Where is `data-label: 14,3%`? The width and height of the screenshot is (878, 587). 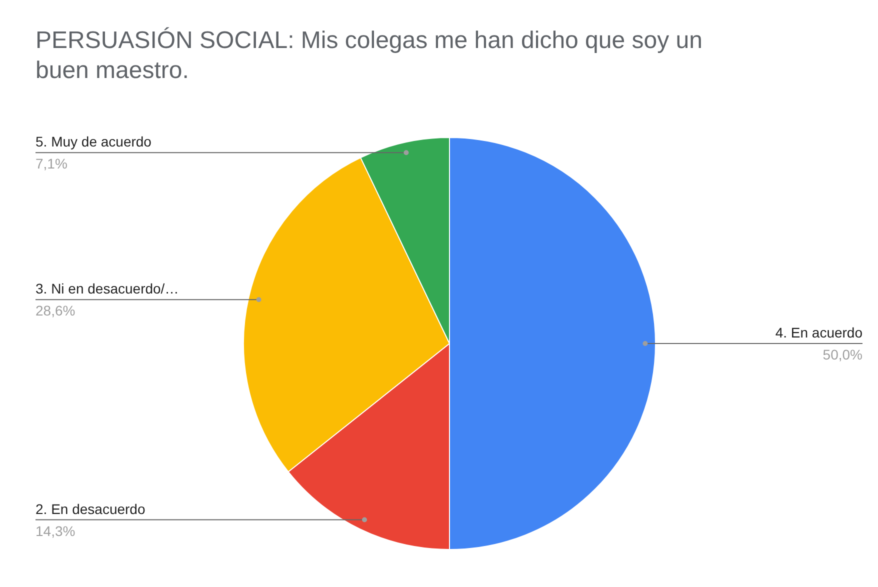
data-label: 14,3% is located at coordinates (56, 530).